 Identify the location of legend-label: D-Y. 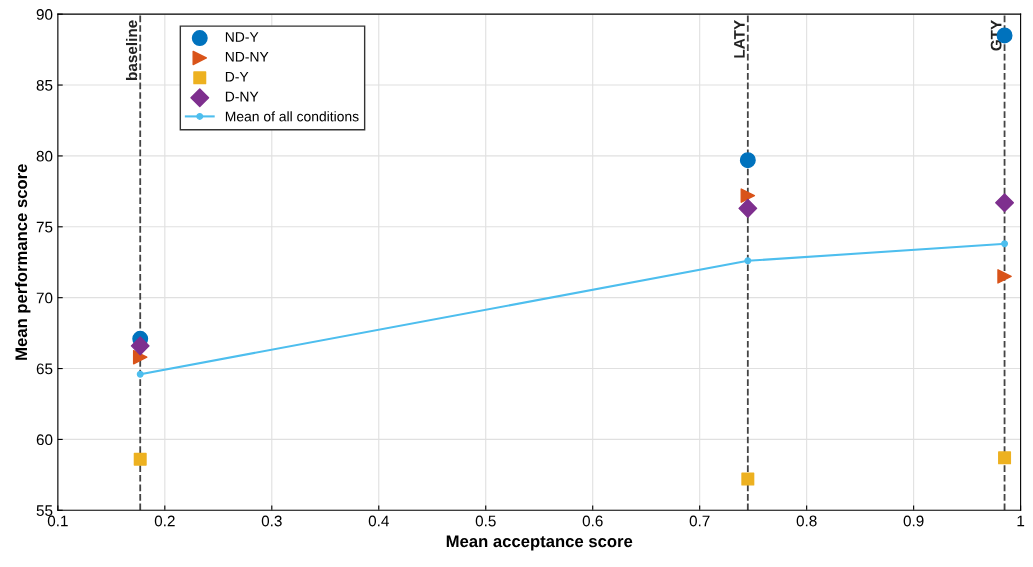
(237, 76).